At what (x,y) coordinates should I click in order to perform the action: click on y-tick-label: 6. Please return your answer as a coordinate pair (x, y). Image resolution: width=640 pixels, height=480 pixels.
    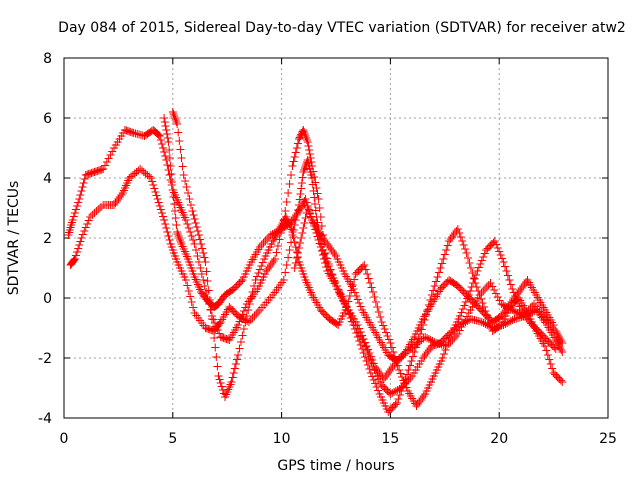
    Looking at the image, I should click on (47, 119).